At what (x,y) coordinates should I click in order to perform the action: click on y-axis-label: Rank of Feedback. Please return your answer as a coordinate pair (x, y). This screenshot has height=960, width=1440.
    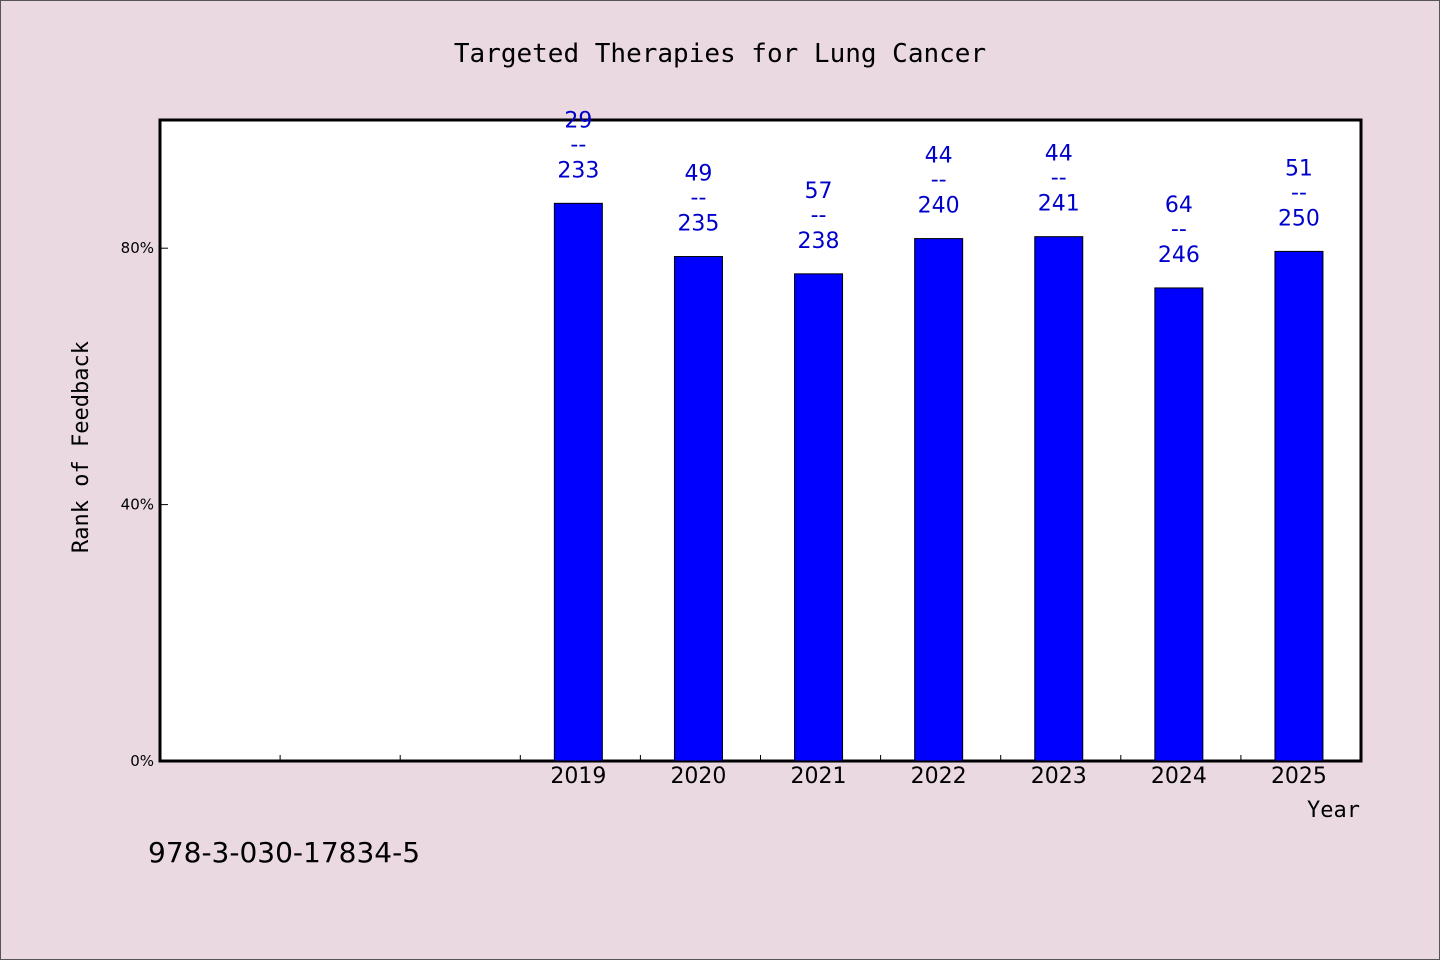
    Looking at the image, I should click on (81, 447).